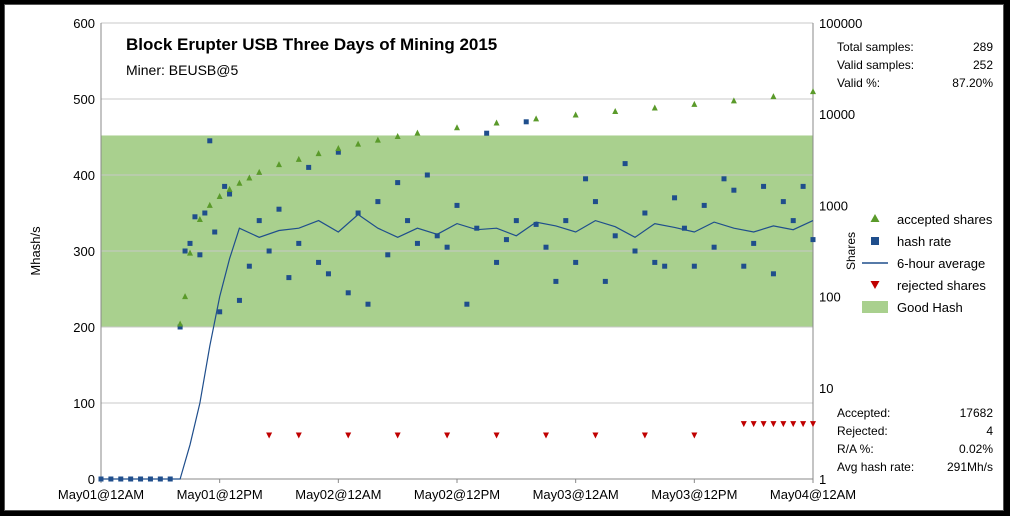 The width and height of the screenshot is (1010, 516). Describe the element at coordinates (875, 307) in the screenshot. I see `legend-swatch-good-hash` at that location.